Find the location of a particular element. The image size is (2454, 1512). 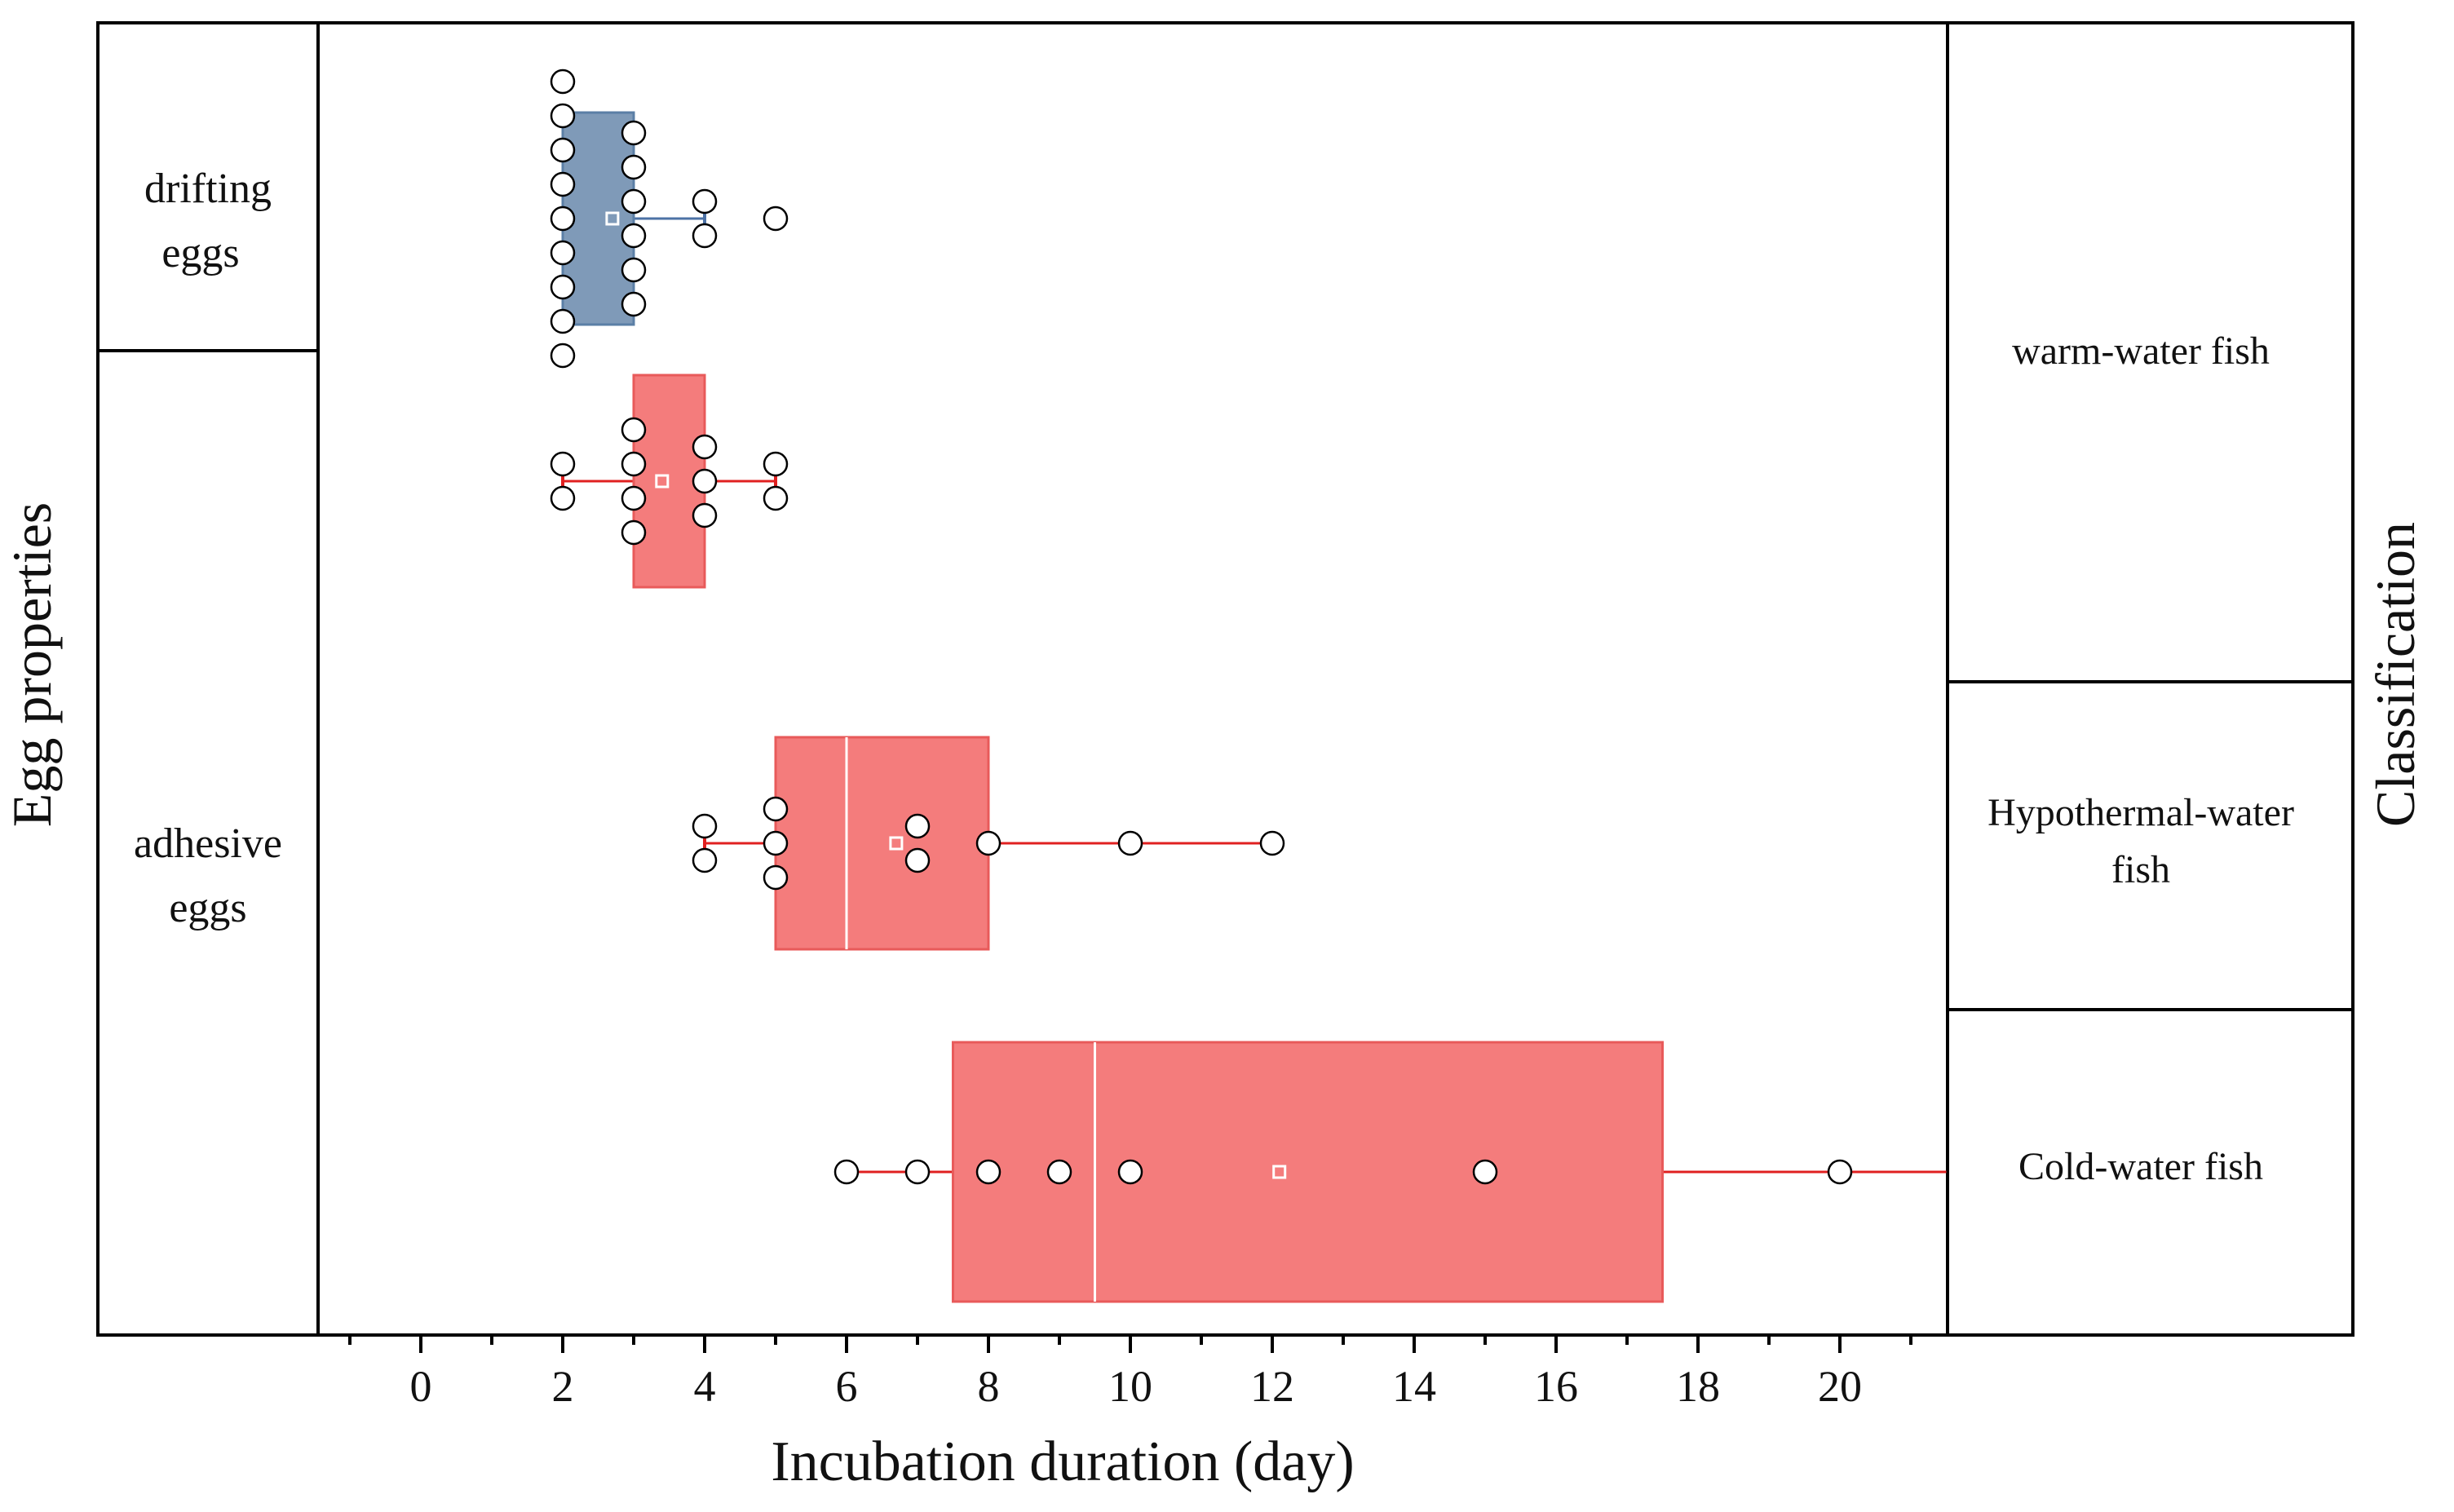

x-tick-label: 16 is located at coordinates (1556, 1386).